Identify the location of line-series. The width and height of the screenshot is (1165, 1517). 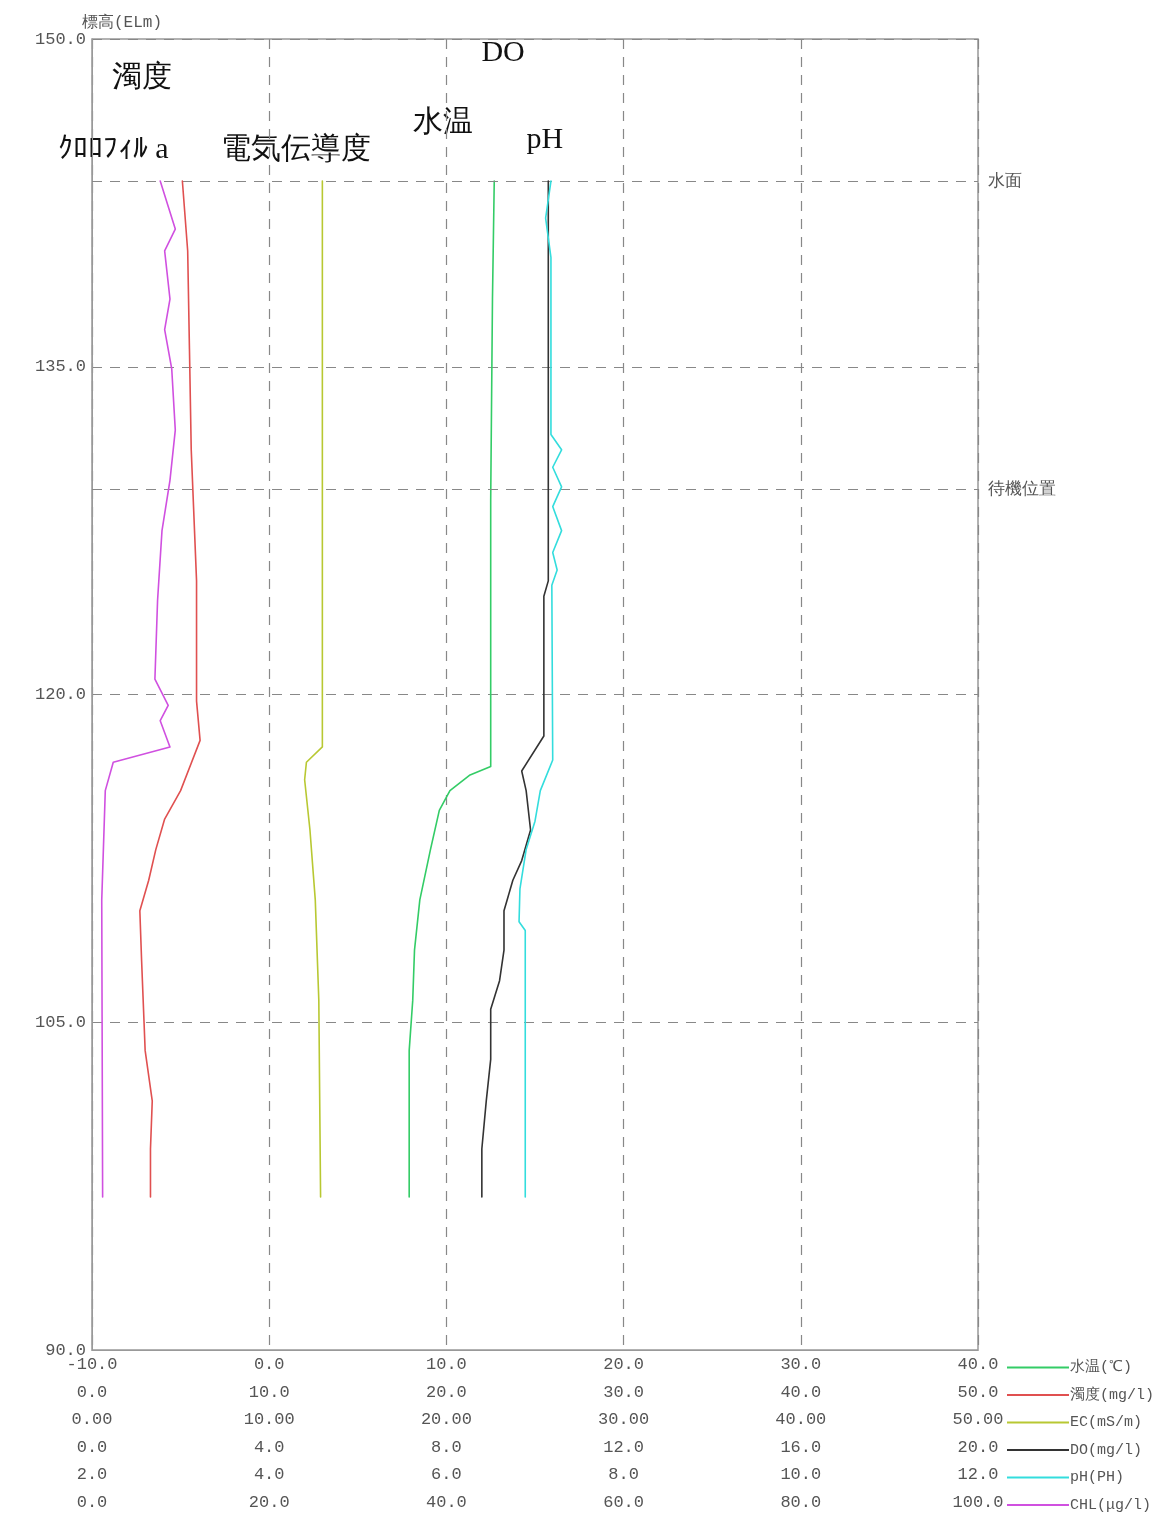
(452, 689).